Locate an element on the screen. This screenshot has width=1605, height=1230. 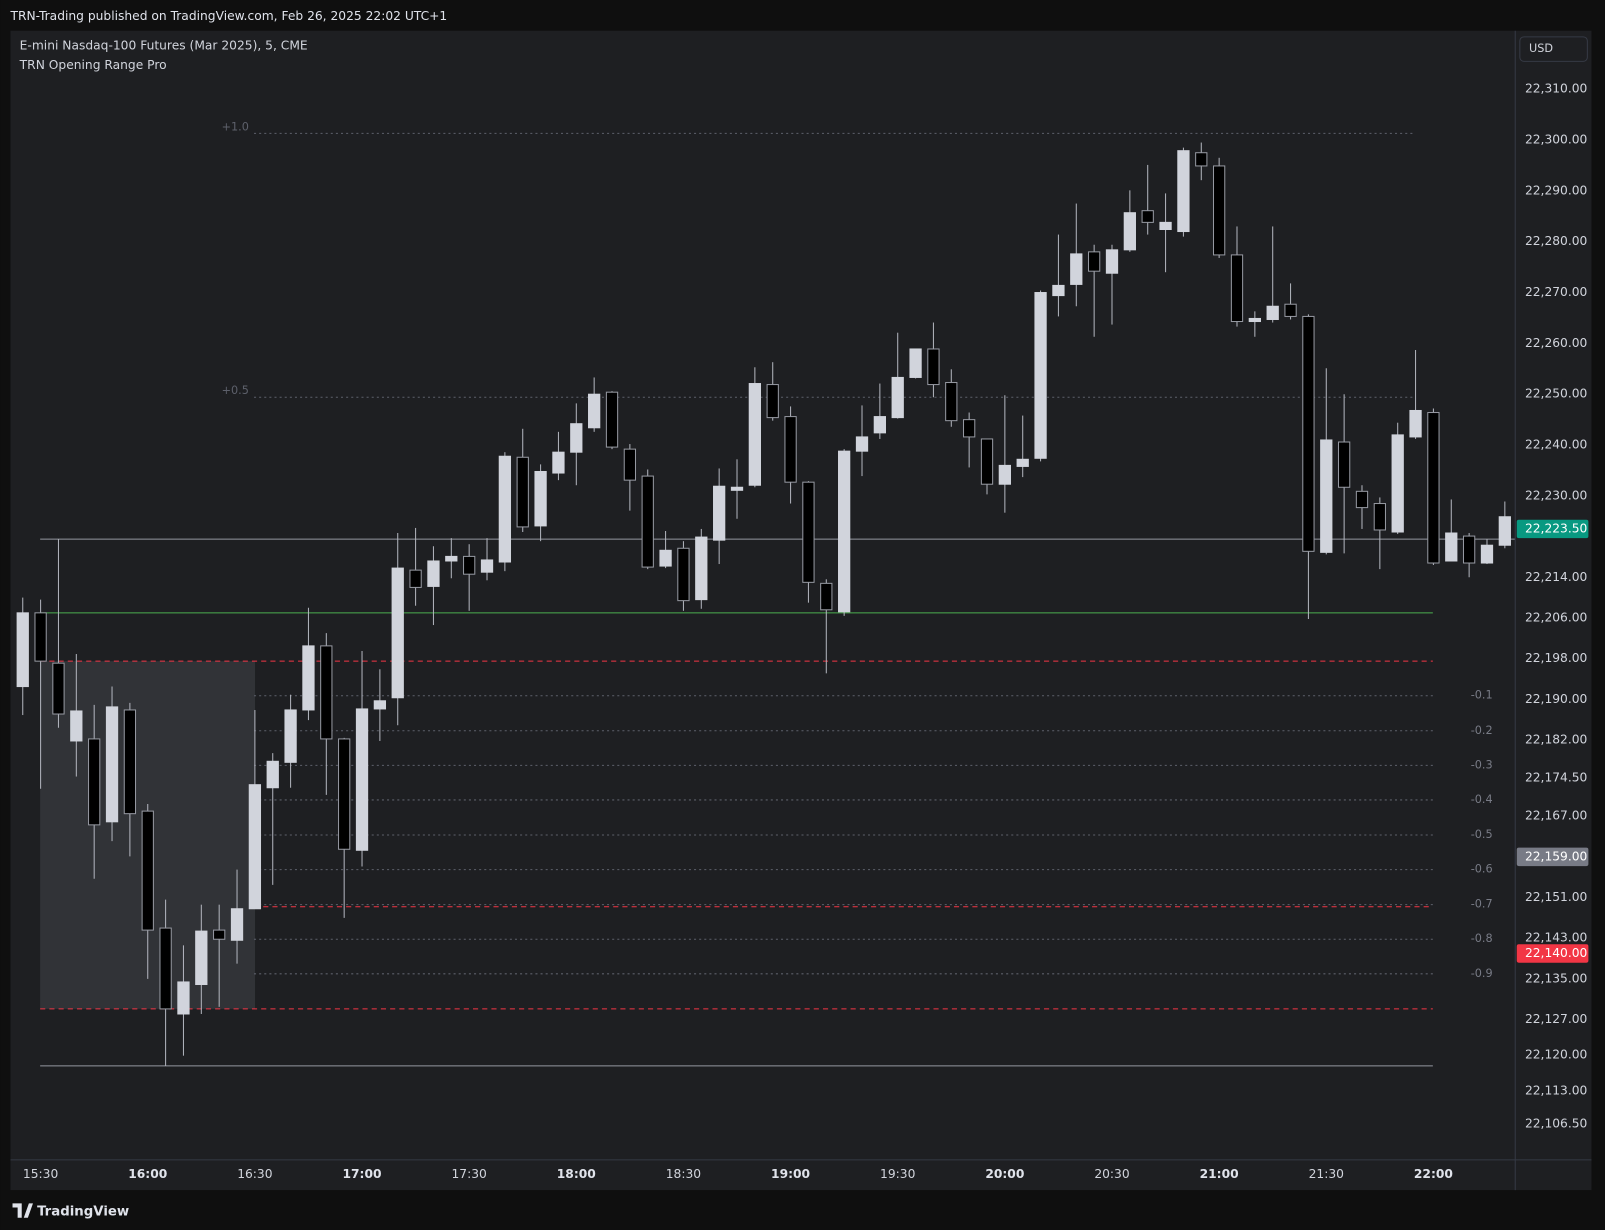
price-marker-label: 22,140.00 is located at coordinates (1556, 953).